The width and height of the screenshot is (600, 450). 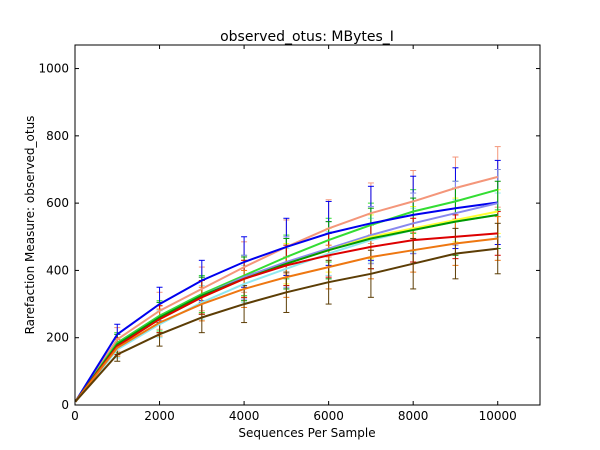 What do you see at coordinates (65, 405) in the screenshot?
I see `y-tick-label: 0` at bounding box center [65, 405].